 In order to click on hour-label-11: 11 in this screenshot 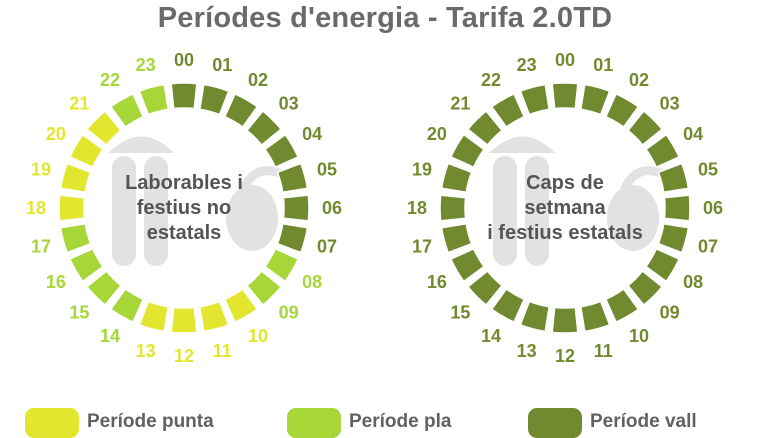, I will do `click(222, 351)`.